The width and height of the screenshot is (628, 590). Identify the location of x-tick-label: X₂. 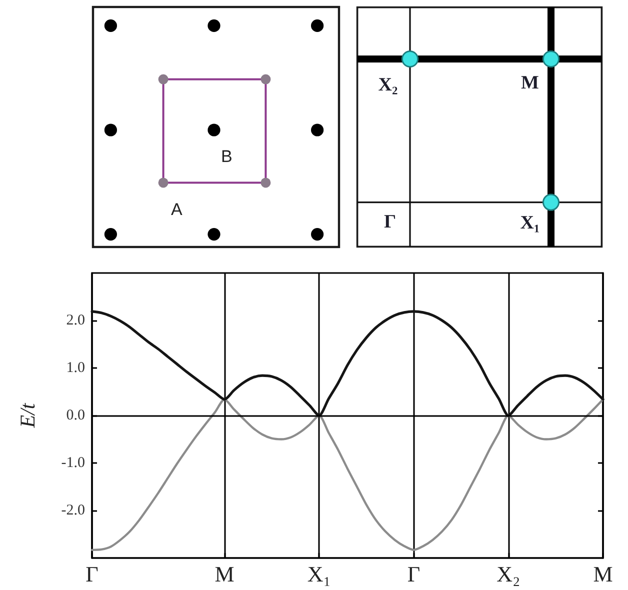
(508, 574).